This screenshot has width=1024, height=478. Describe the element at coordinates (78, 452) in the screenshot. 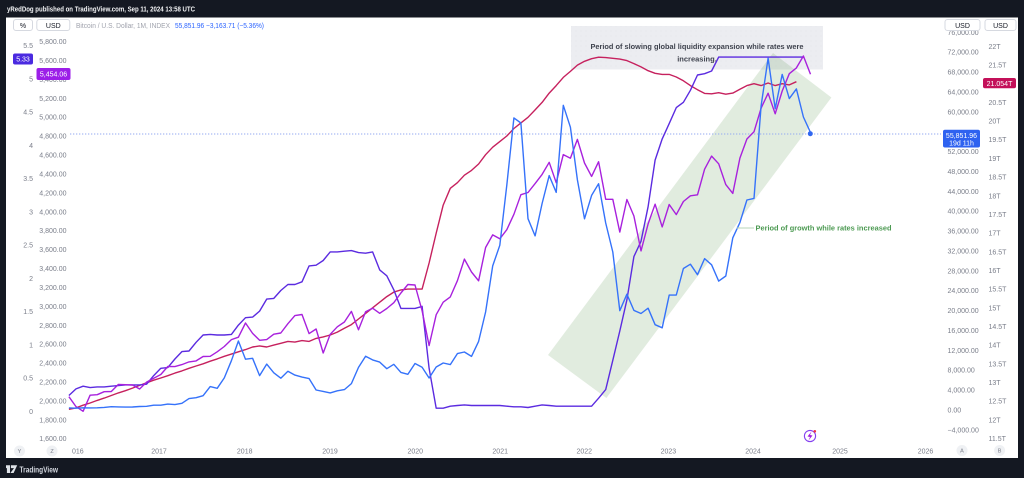

I see `svg-text: 016` at that location.